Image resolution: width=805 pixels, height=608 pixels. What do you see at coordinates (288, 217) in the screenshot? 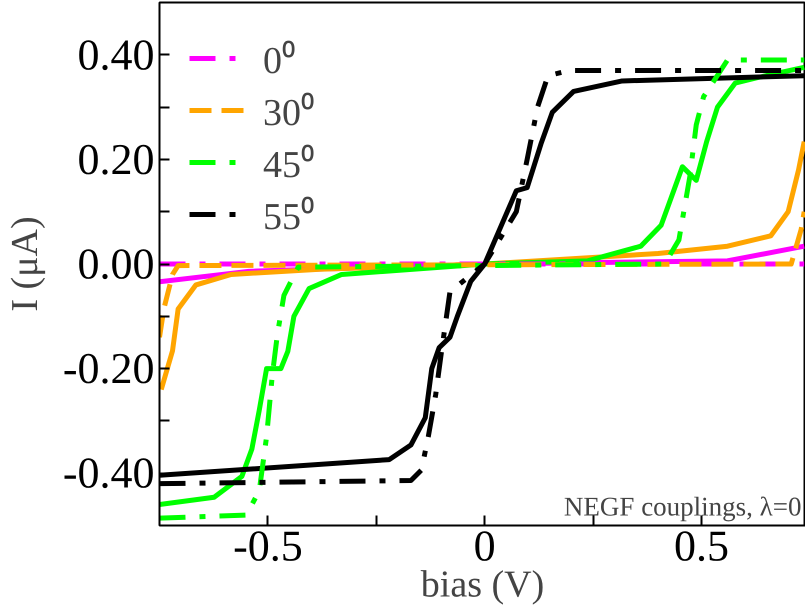
I see `legend-label: 55⁰` at bounding box center [288, 217].